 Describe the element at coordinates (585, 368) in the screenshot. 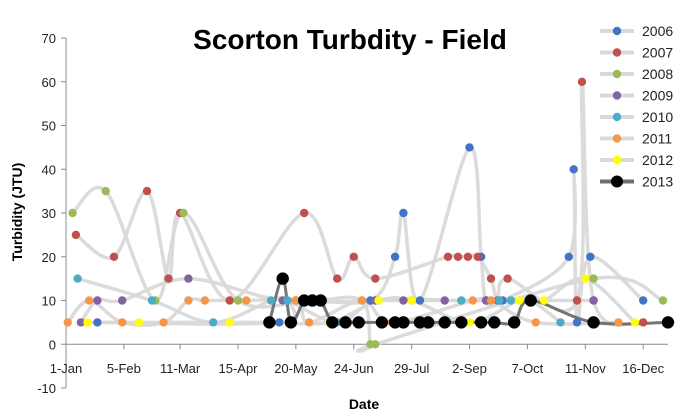

I see `x-tick-label: 11-Nov` at that location.